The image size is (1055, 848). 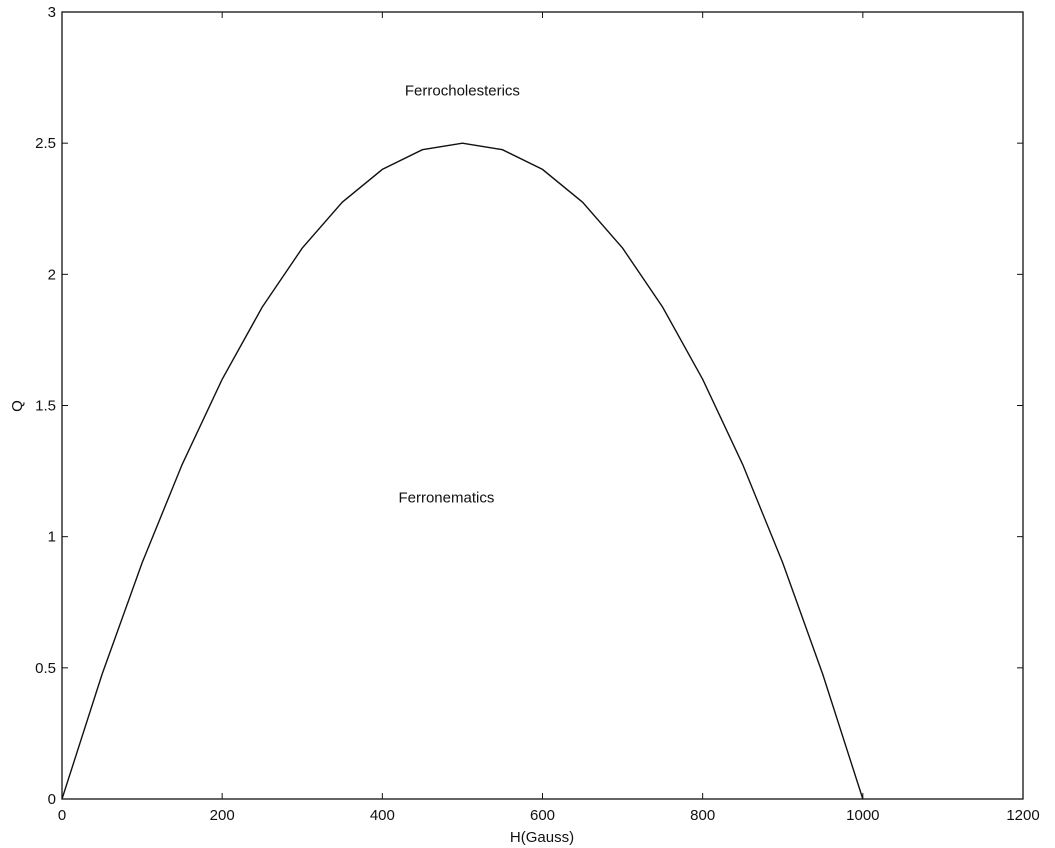 What do you see at coordinates (542, 837) in the screenshot?
I see `x-axis-label: H(Gauss)` at bounding box center [542, 837].